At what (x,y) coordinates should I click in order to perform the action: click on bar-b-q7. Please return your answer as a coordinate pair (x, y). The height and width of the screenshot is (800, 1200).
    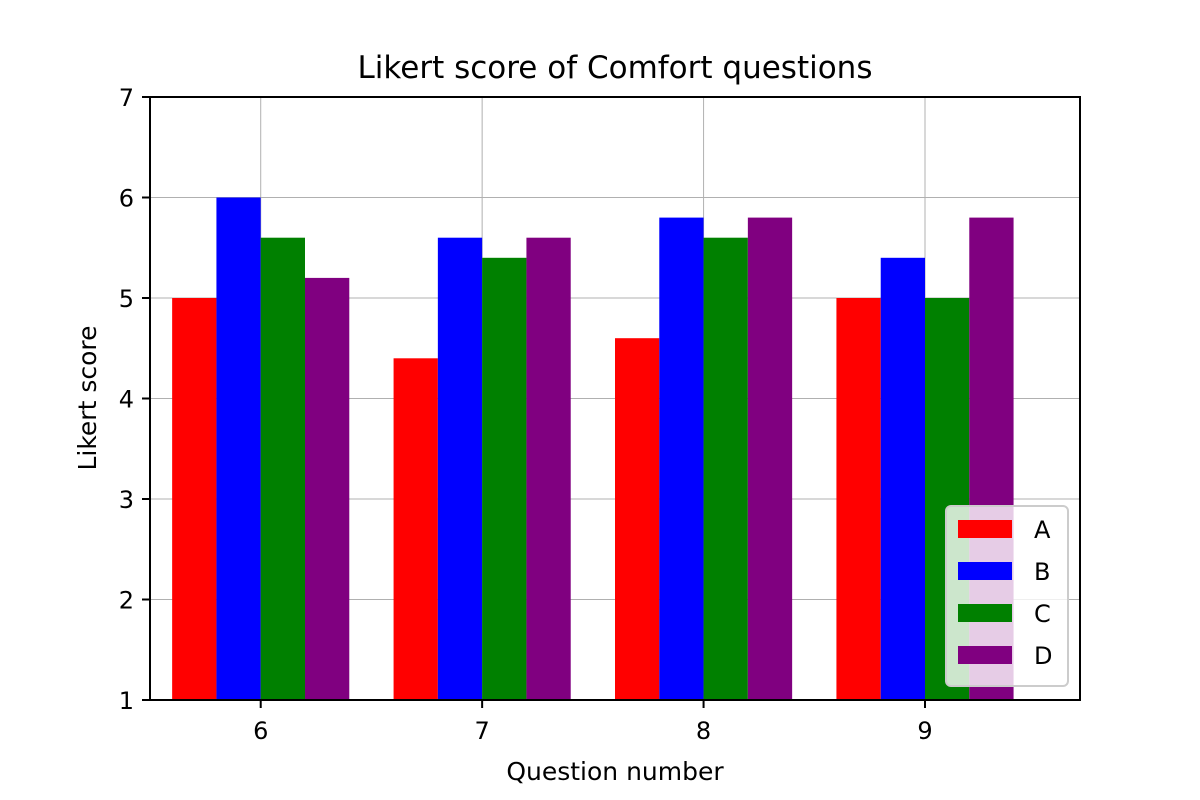
    Looking at the image, I should click on (460, 468).